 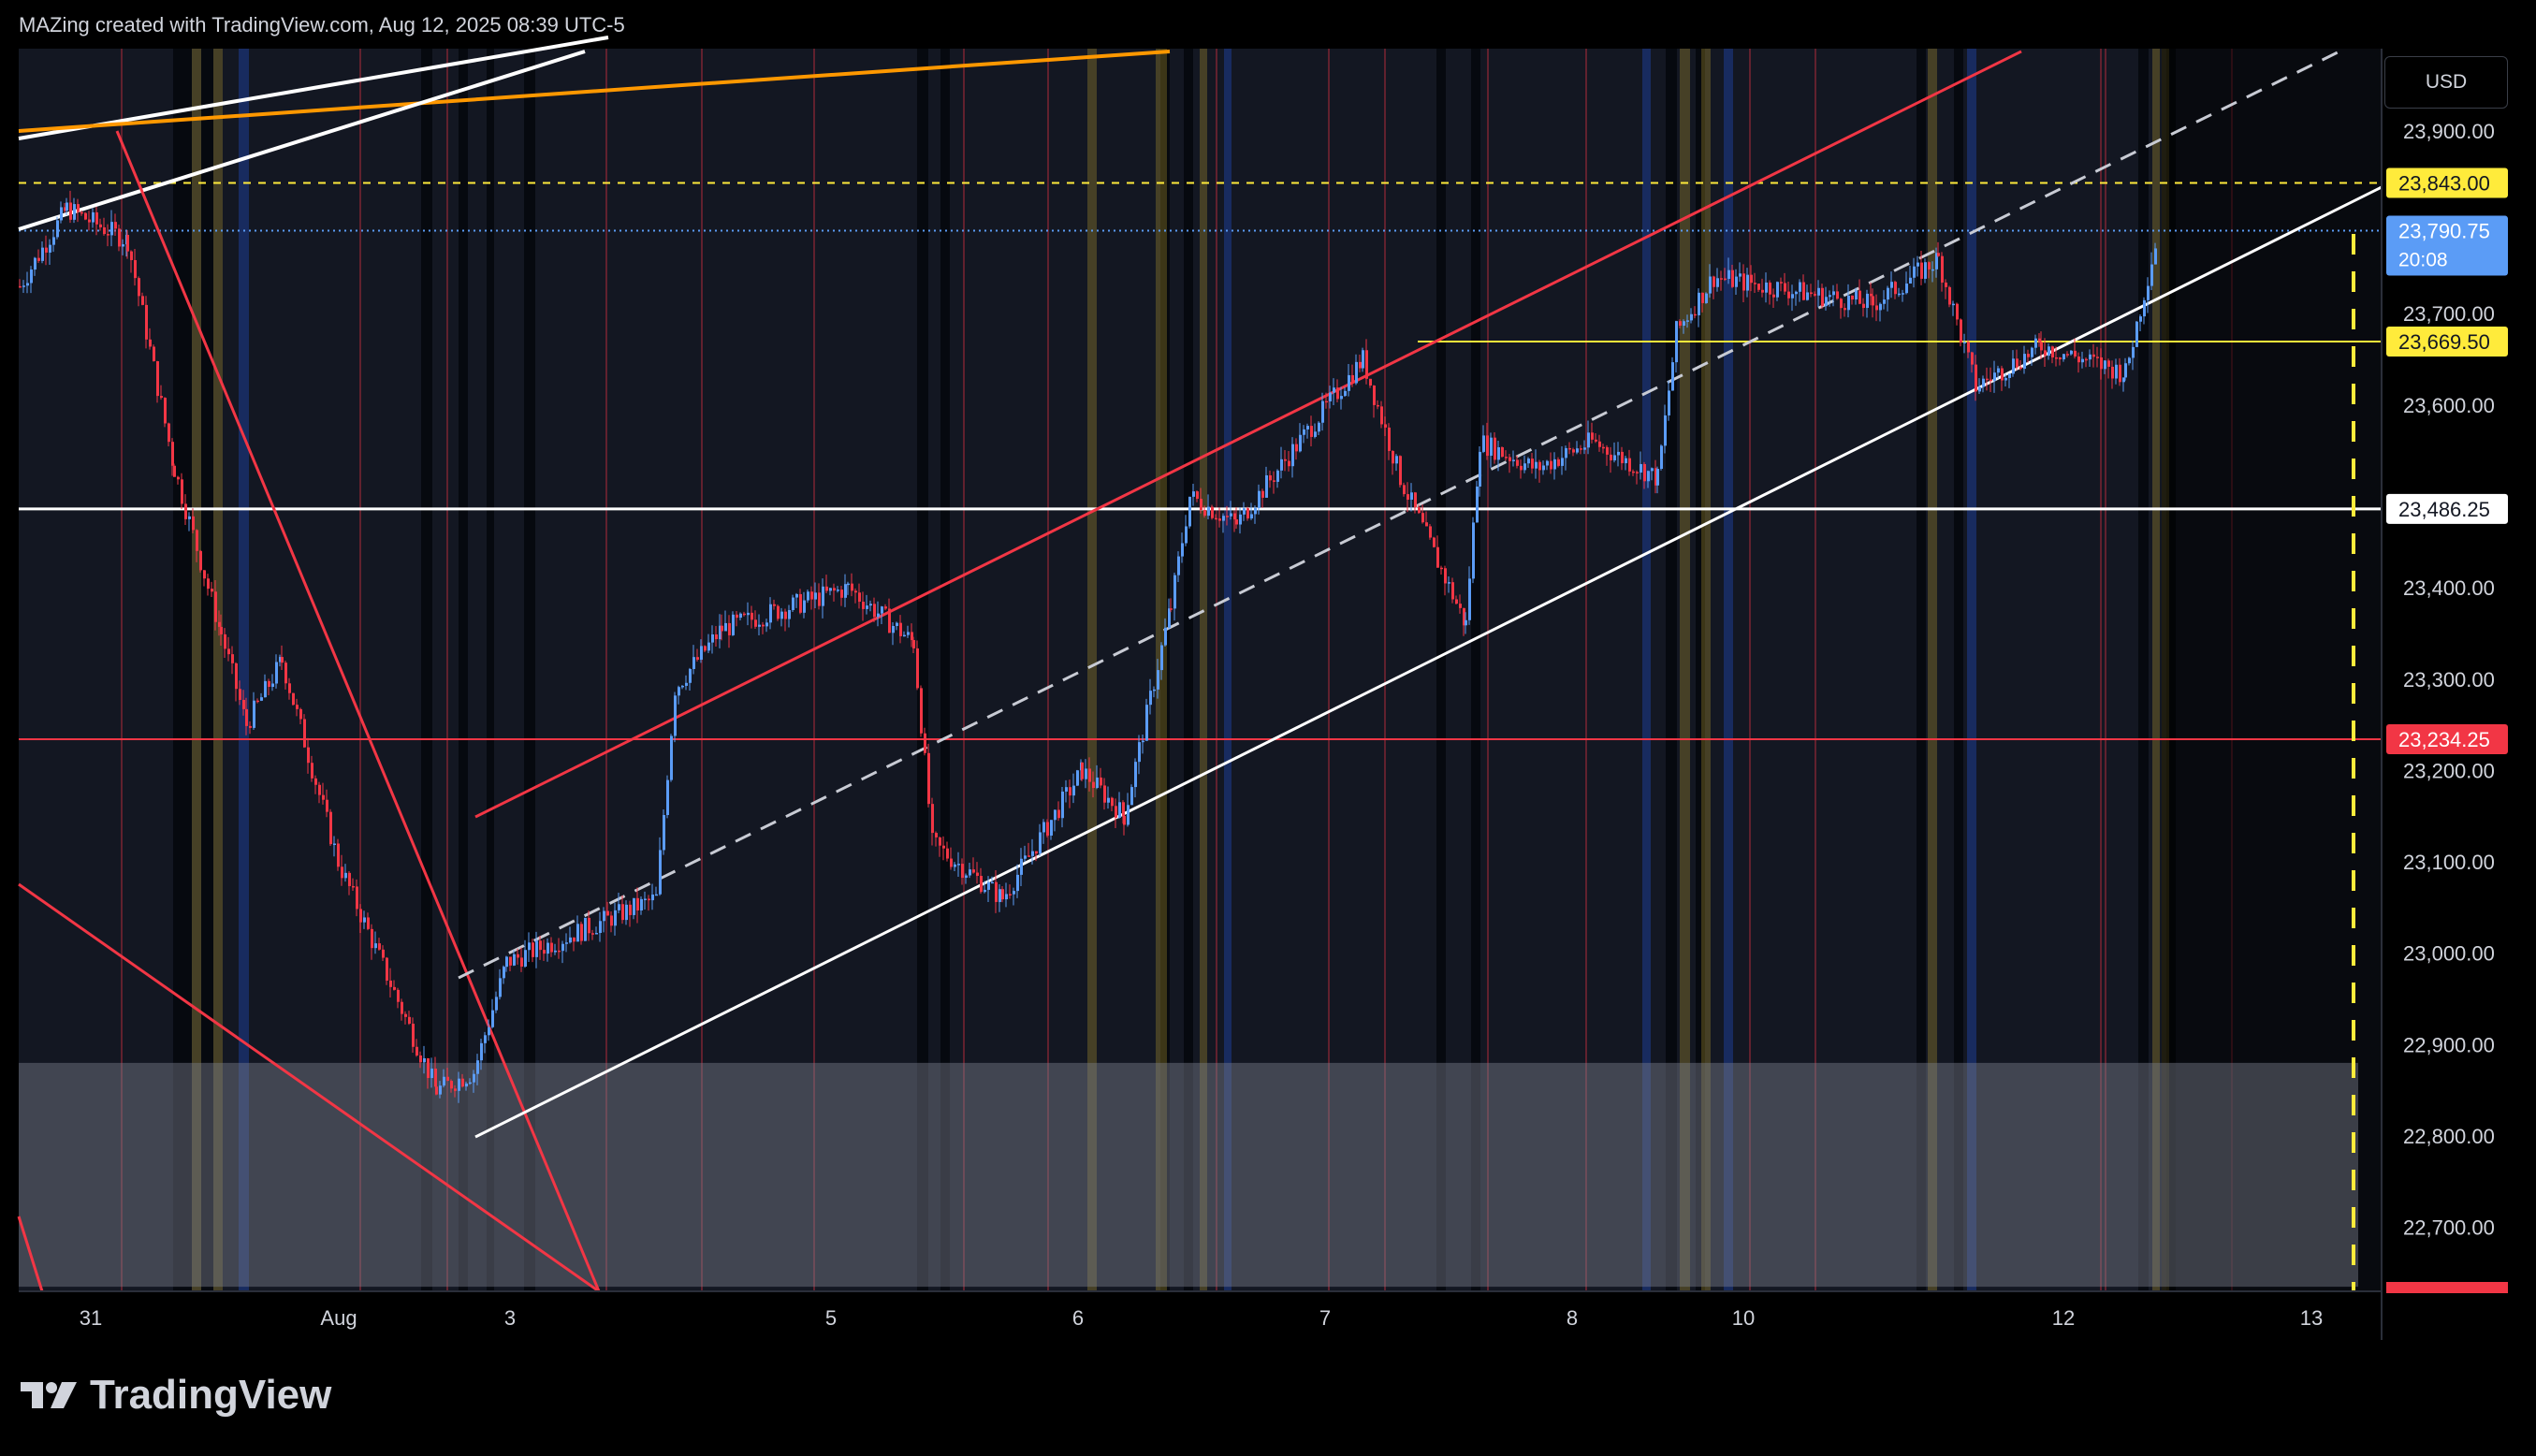 What do you see at coordinates (2449, 131) in the screenshot?
I see `y-tick-label: 23,900.00` at bounding box center [2449, 131].